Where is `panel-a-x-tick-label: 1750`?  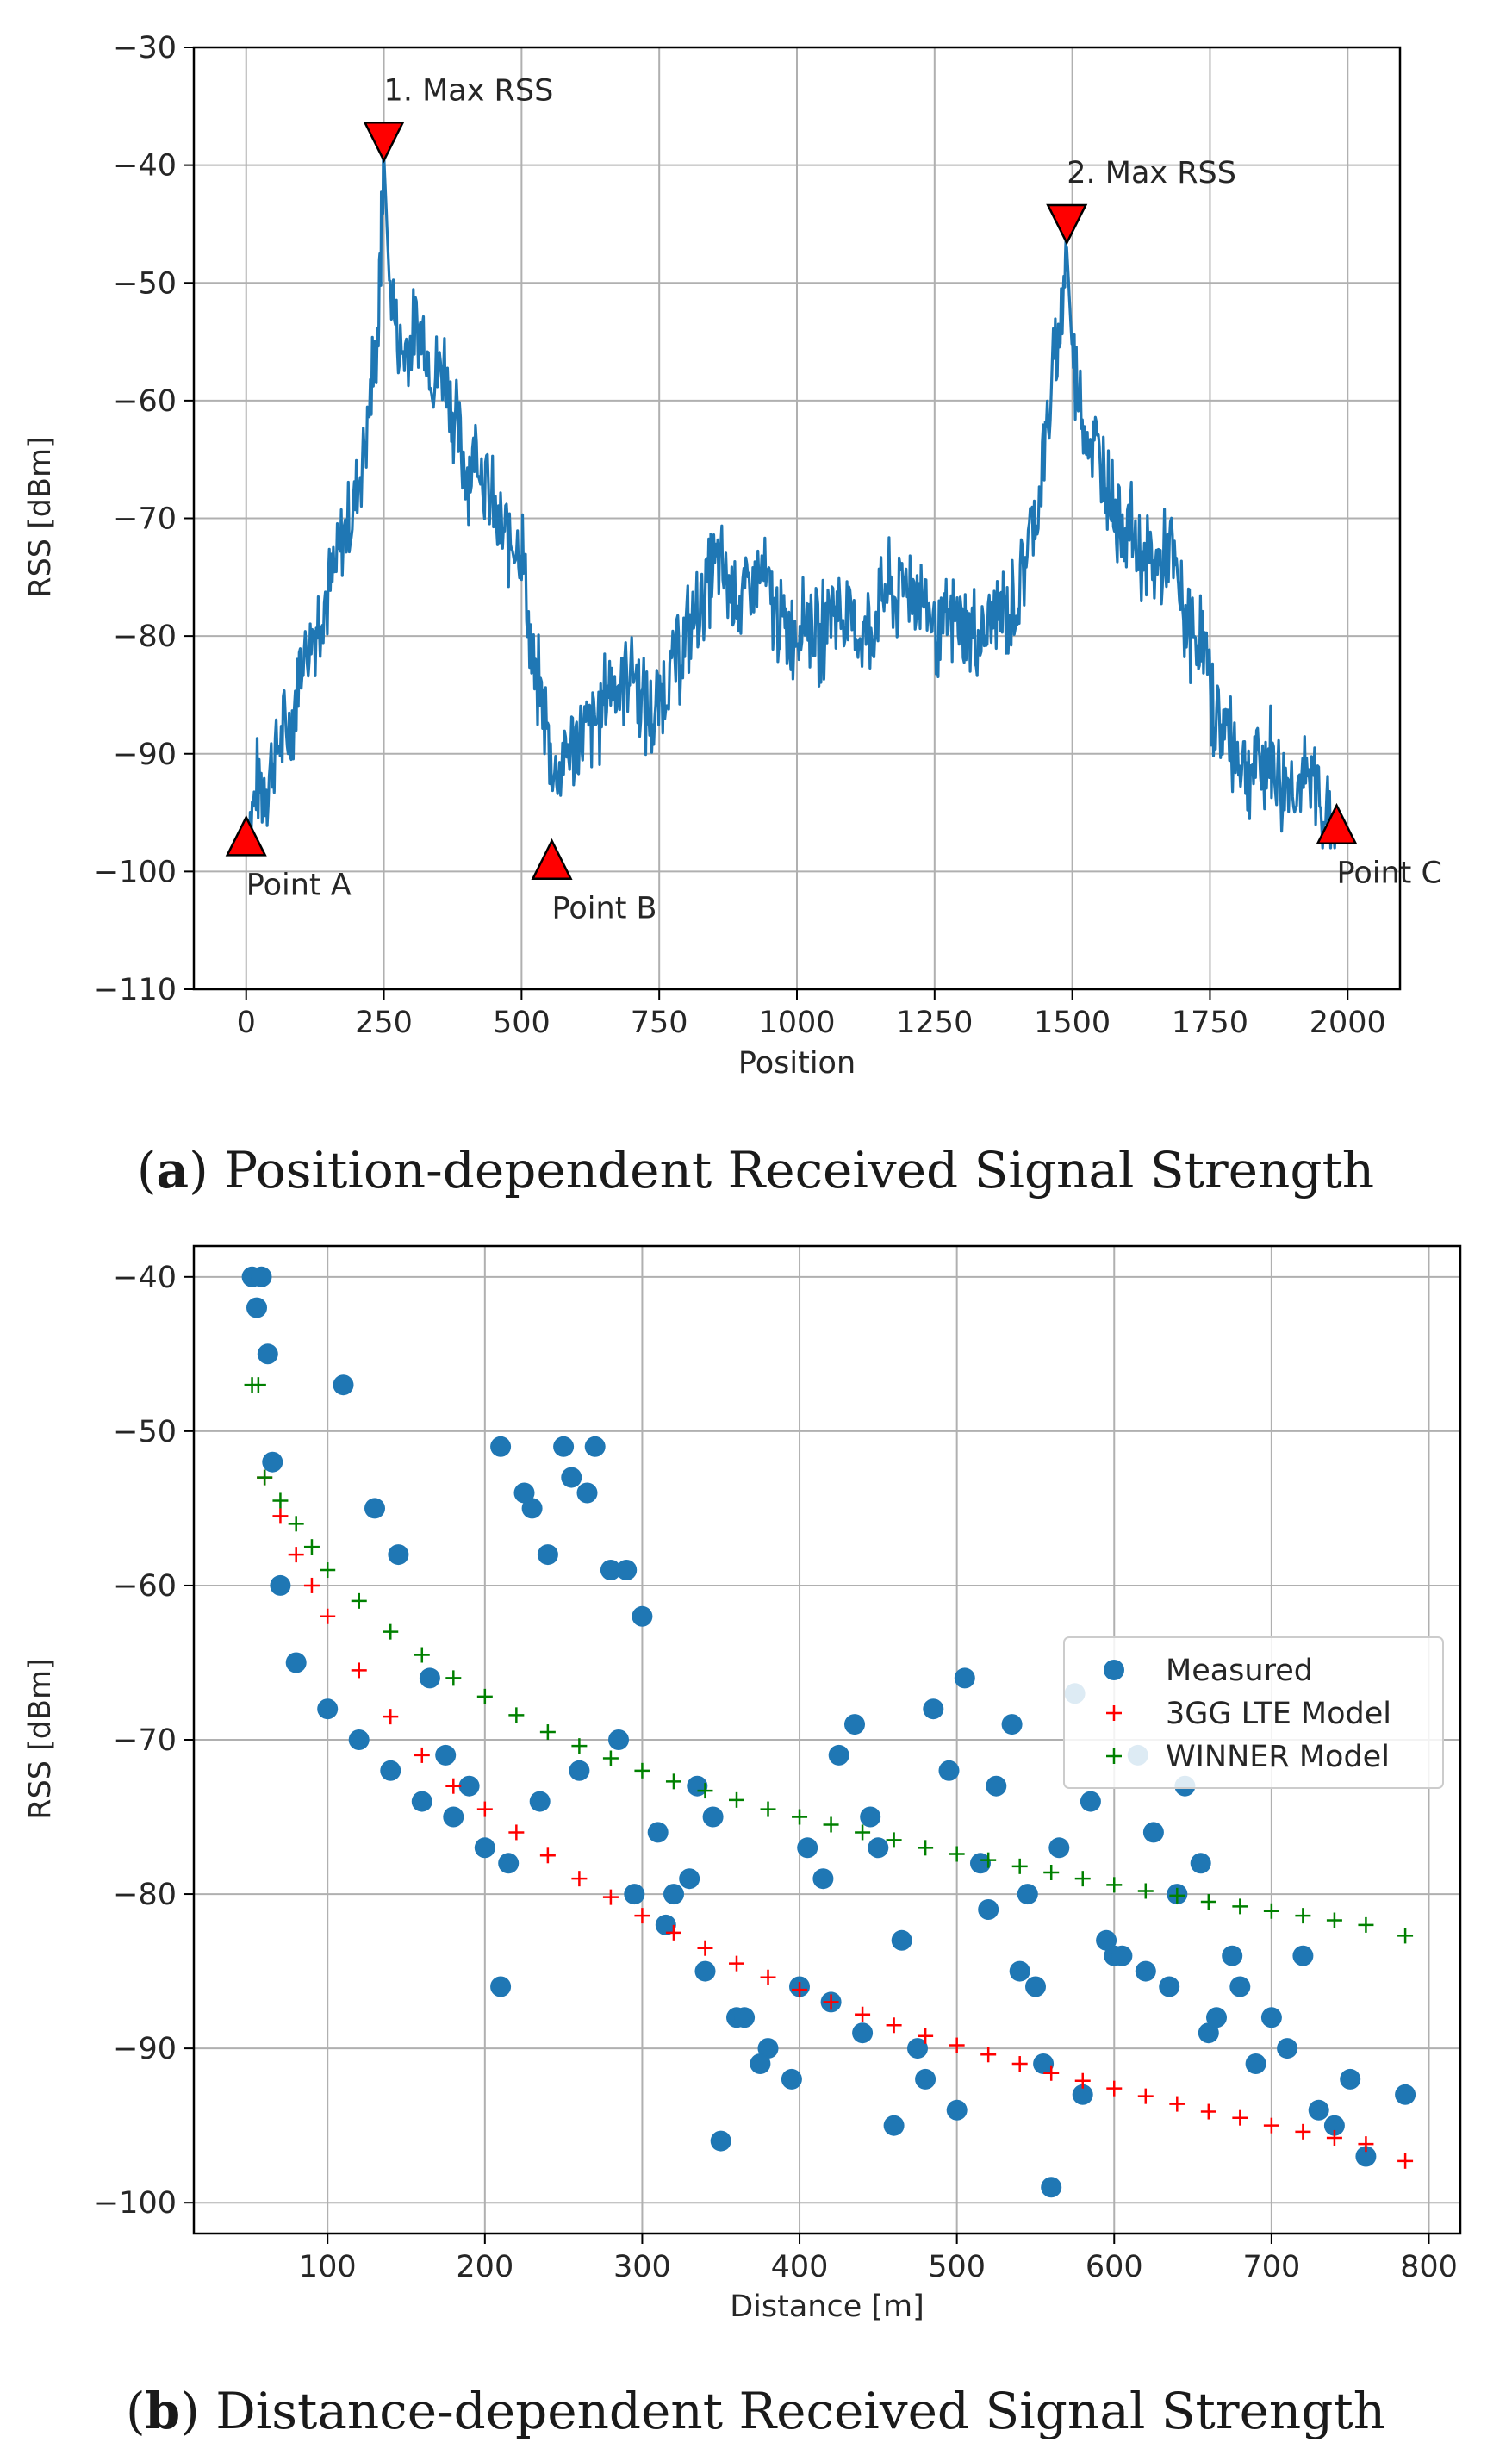
panel-a-x-tick-label: 1750 is located at coordinates (1210, 1023).